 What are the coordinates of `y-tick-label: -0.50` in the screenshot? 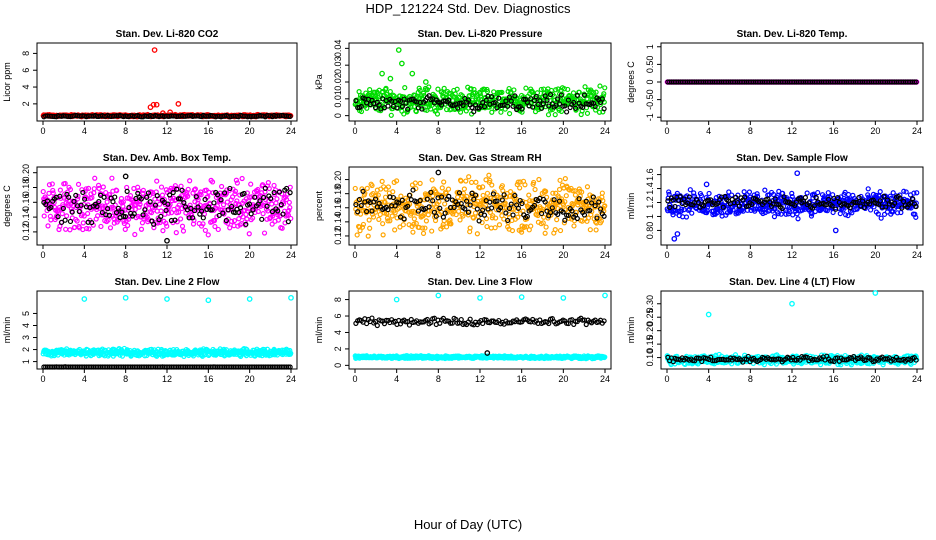 It's located at (650, 99).